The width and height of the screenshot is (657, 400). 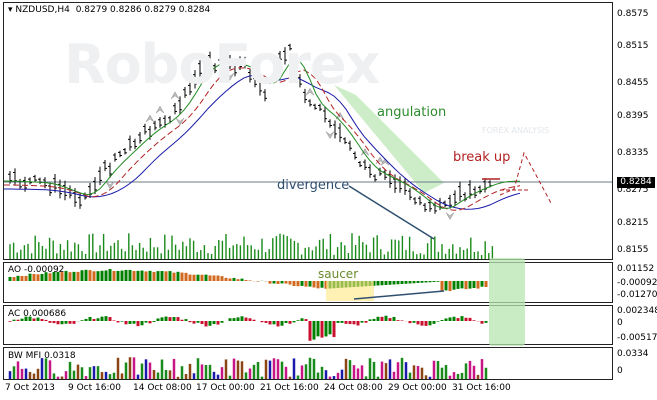 What do you see at coordinates (633, 250) in the screenshot?
I see `price-tick-label: 0.8155` at bounding box center [633, 250].